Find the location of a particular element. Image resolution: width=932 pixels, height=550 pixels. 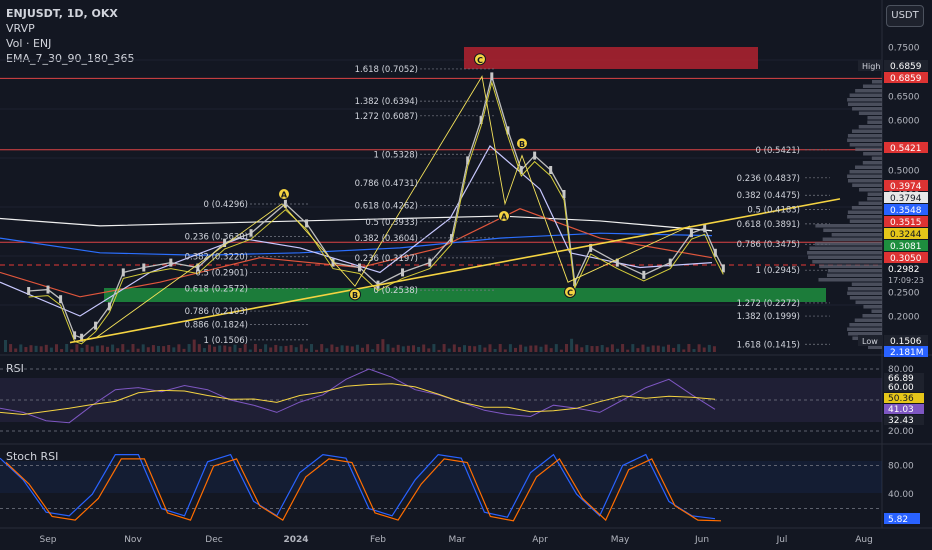

rsi-value-label: 32.43 is located at coordinates (901, 421).